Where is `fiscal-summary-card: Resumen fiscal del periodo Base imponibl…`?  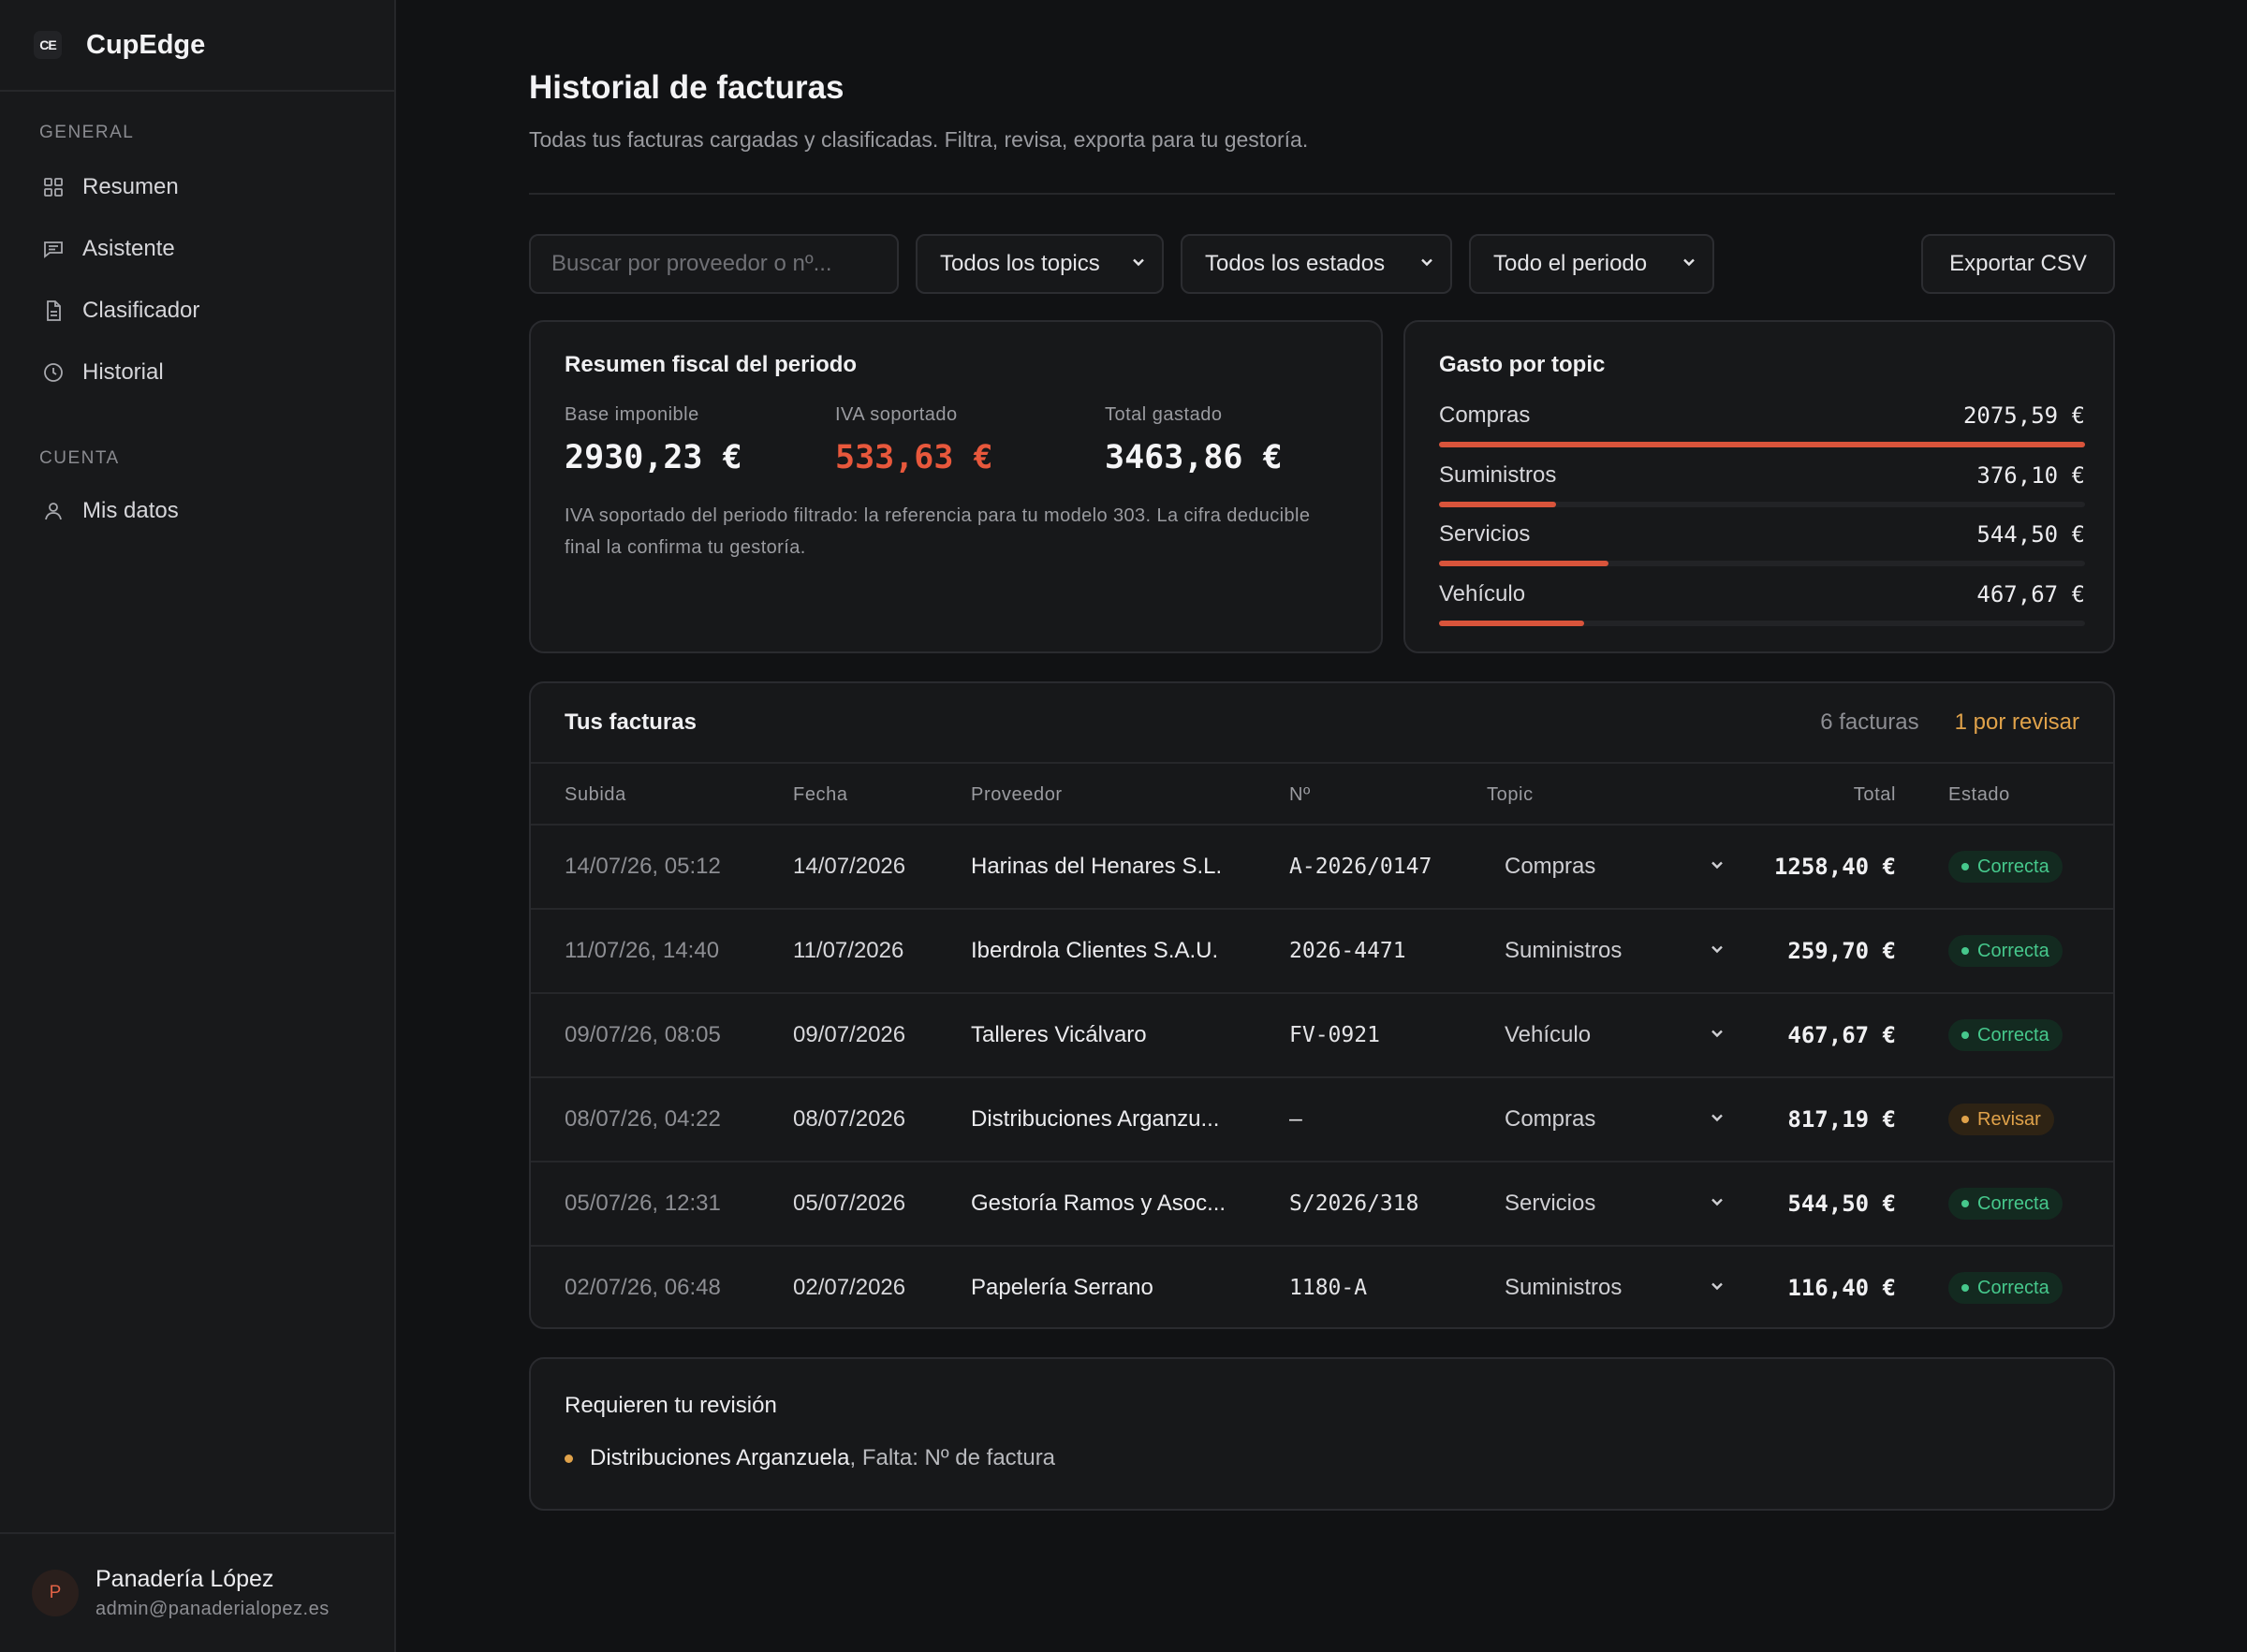 fiscal-summary-card: Resumen fiscal del periodo Base imponibl… is located at coordinates (956, 486).